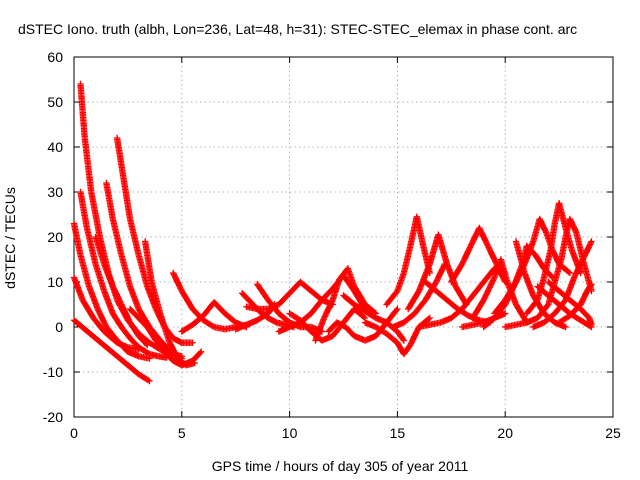  What do you see at coordinates (59, 327) in the screenshot?
I see `y-tick-label: 0` at bounding box center [59, 327].